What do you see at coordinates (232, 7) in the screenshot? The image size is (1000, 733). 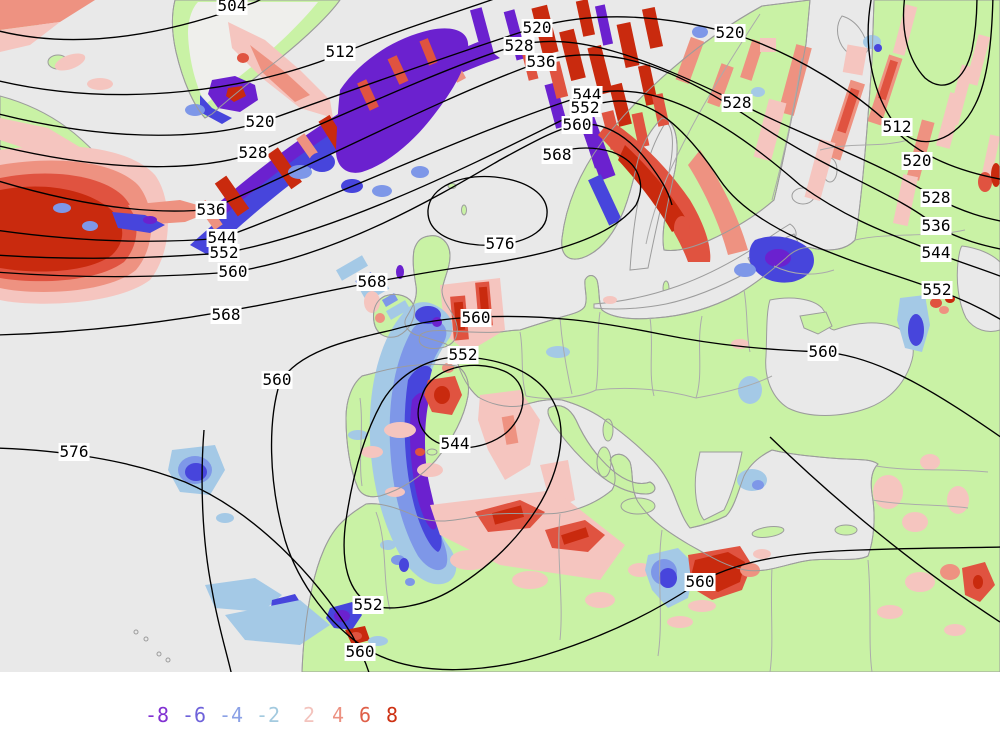 I see `contour-label-504: 504` at bounding box center [232, 7].